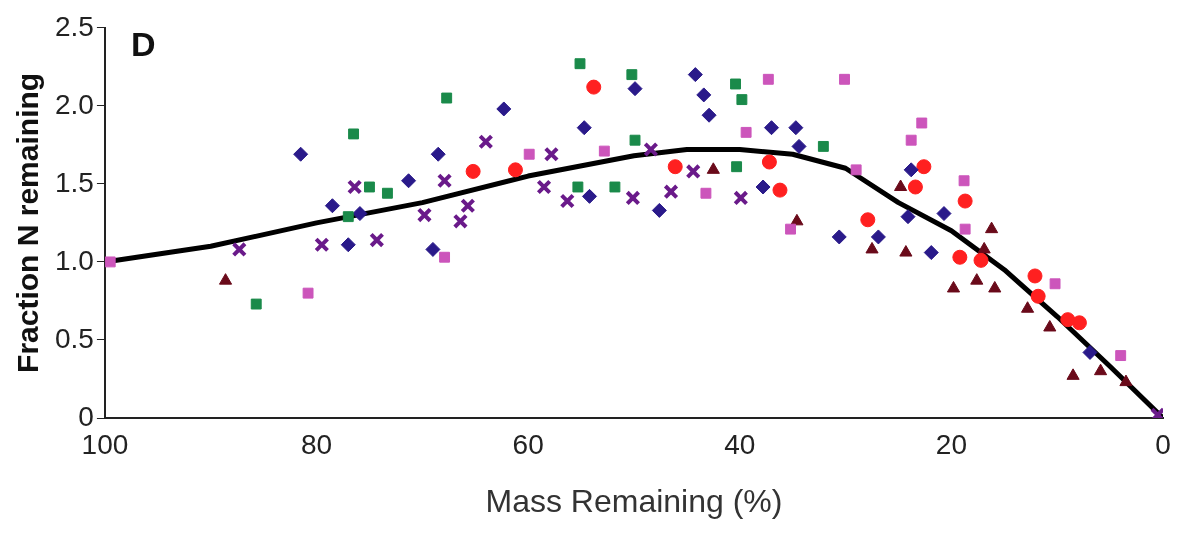 The width and height of the screenshot is (1191, 534). Describe the element at coordinates (28, 222) in the screenshot. I see `y-axis-title: Fraction N remaining` at that location.